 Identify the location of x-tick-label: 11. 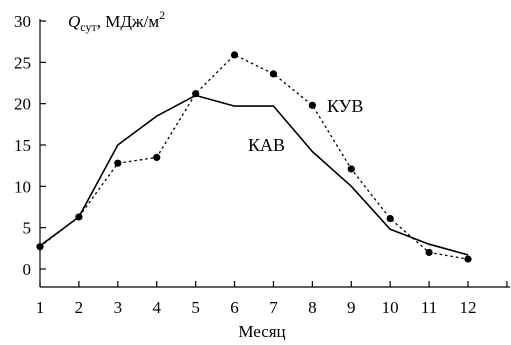
(429, 307).